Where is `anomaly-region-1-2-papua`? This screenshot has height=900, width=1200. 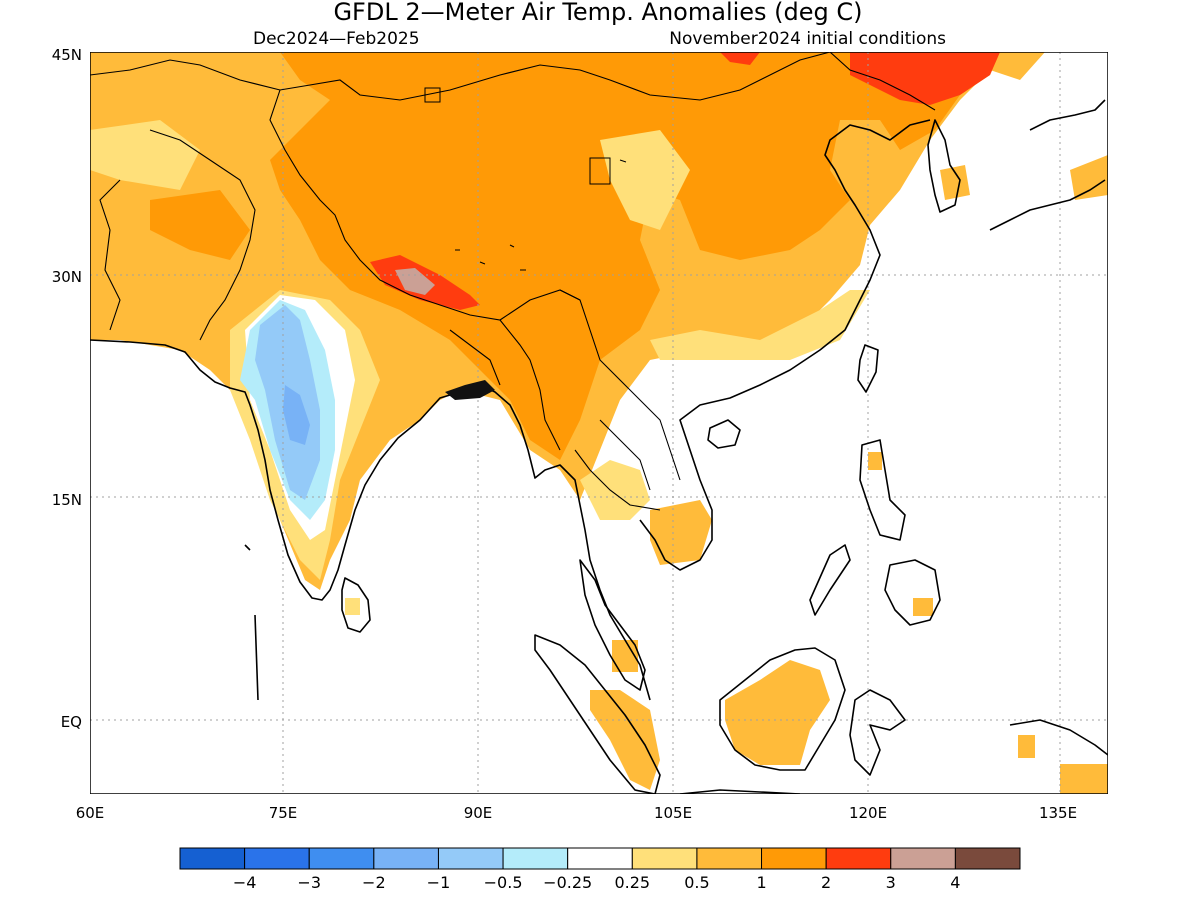
anomaly-region-1-2-papua is located at coordinates (1084, 779).